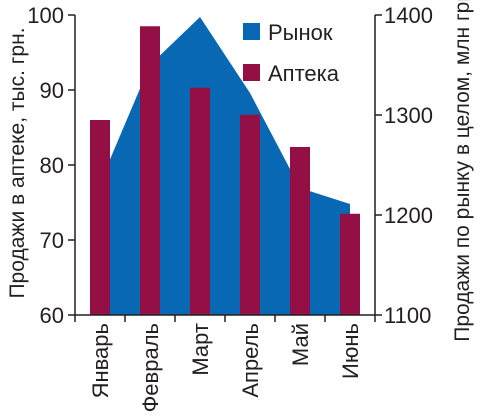  Describe the element at coordinates (300, 32) in the screenshot. I see `legend-label-market: Рынок` at that location.